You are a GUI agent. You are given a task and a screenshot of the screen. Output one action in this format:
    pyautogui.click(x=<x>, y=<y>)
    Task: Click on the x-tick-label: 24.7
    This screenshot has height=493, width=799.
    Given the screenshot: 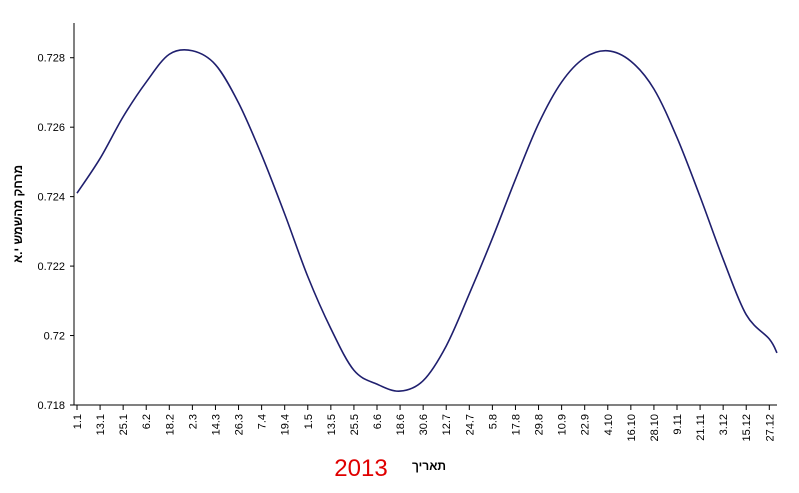 What is the action you would take?
    pyautogui.click(x=470, y=424)
    